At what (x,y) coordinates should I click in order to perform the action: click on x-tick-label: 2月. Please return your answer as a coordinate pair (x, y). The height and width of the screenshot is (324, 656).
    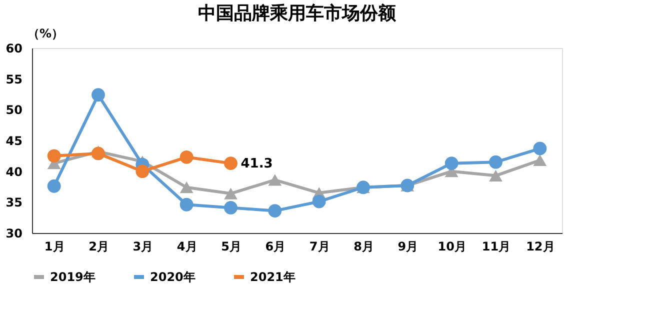
    Looking at the image, I should click on (98, 247).